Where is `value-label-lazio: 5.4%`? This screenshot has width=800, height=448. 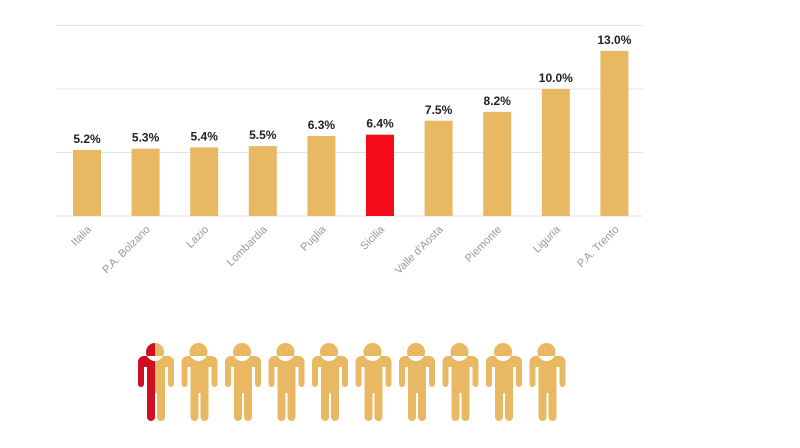 value-label-lazio: 5.4% is located at coordinates (205, 136).